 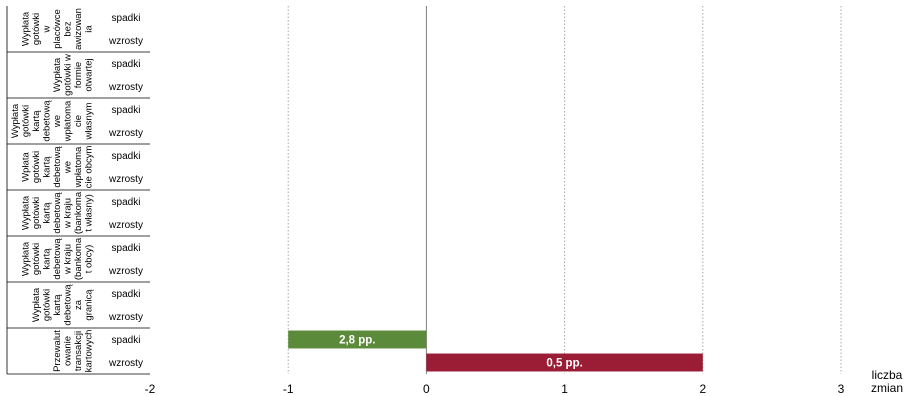 What do you see at coordinates (426, 389) in the screenshot?
I see `x-tick-label: 0` at bounding box center [426, 389].